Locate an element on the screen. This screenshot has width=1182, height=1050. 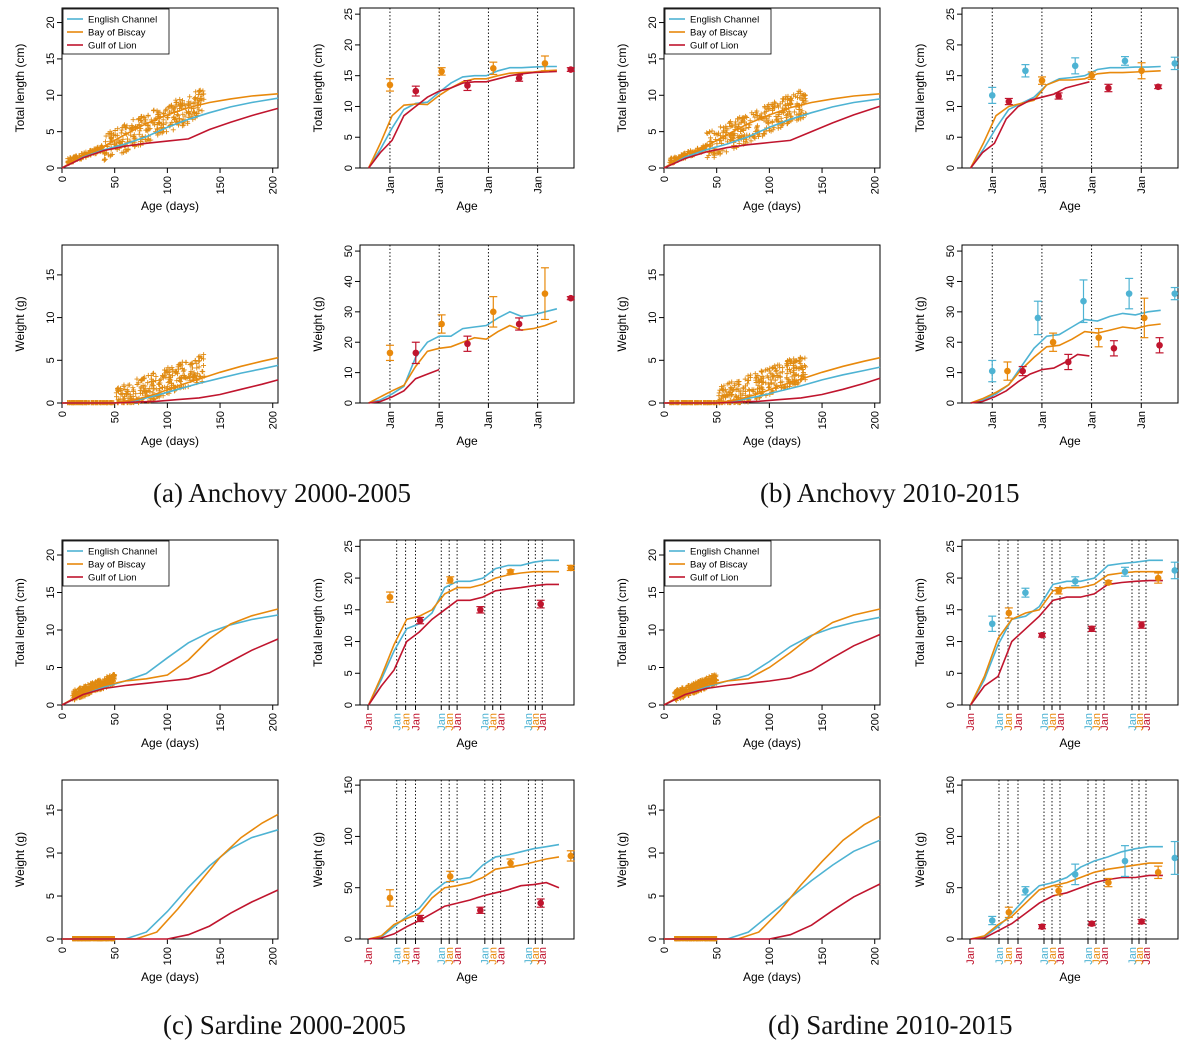
chart-d-w_age: 0 5 10 15 Weight (g) Age (days) 0 50 100 150 200 is located at coordinates (748, 881).